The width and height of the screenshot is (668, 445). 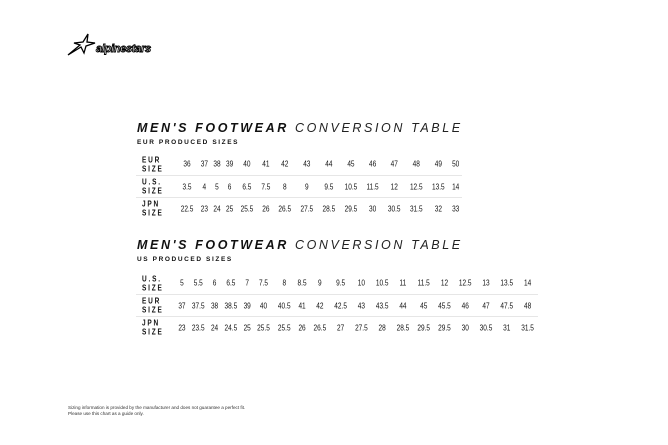 What do you see at coordinates (306, 186) in the screenshot?
I see `size-cell: 9` at bounding box center [306, 186].